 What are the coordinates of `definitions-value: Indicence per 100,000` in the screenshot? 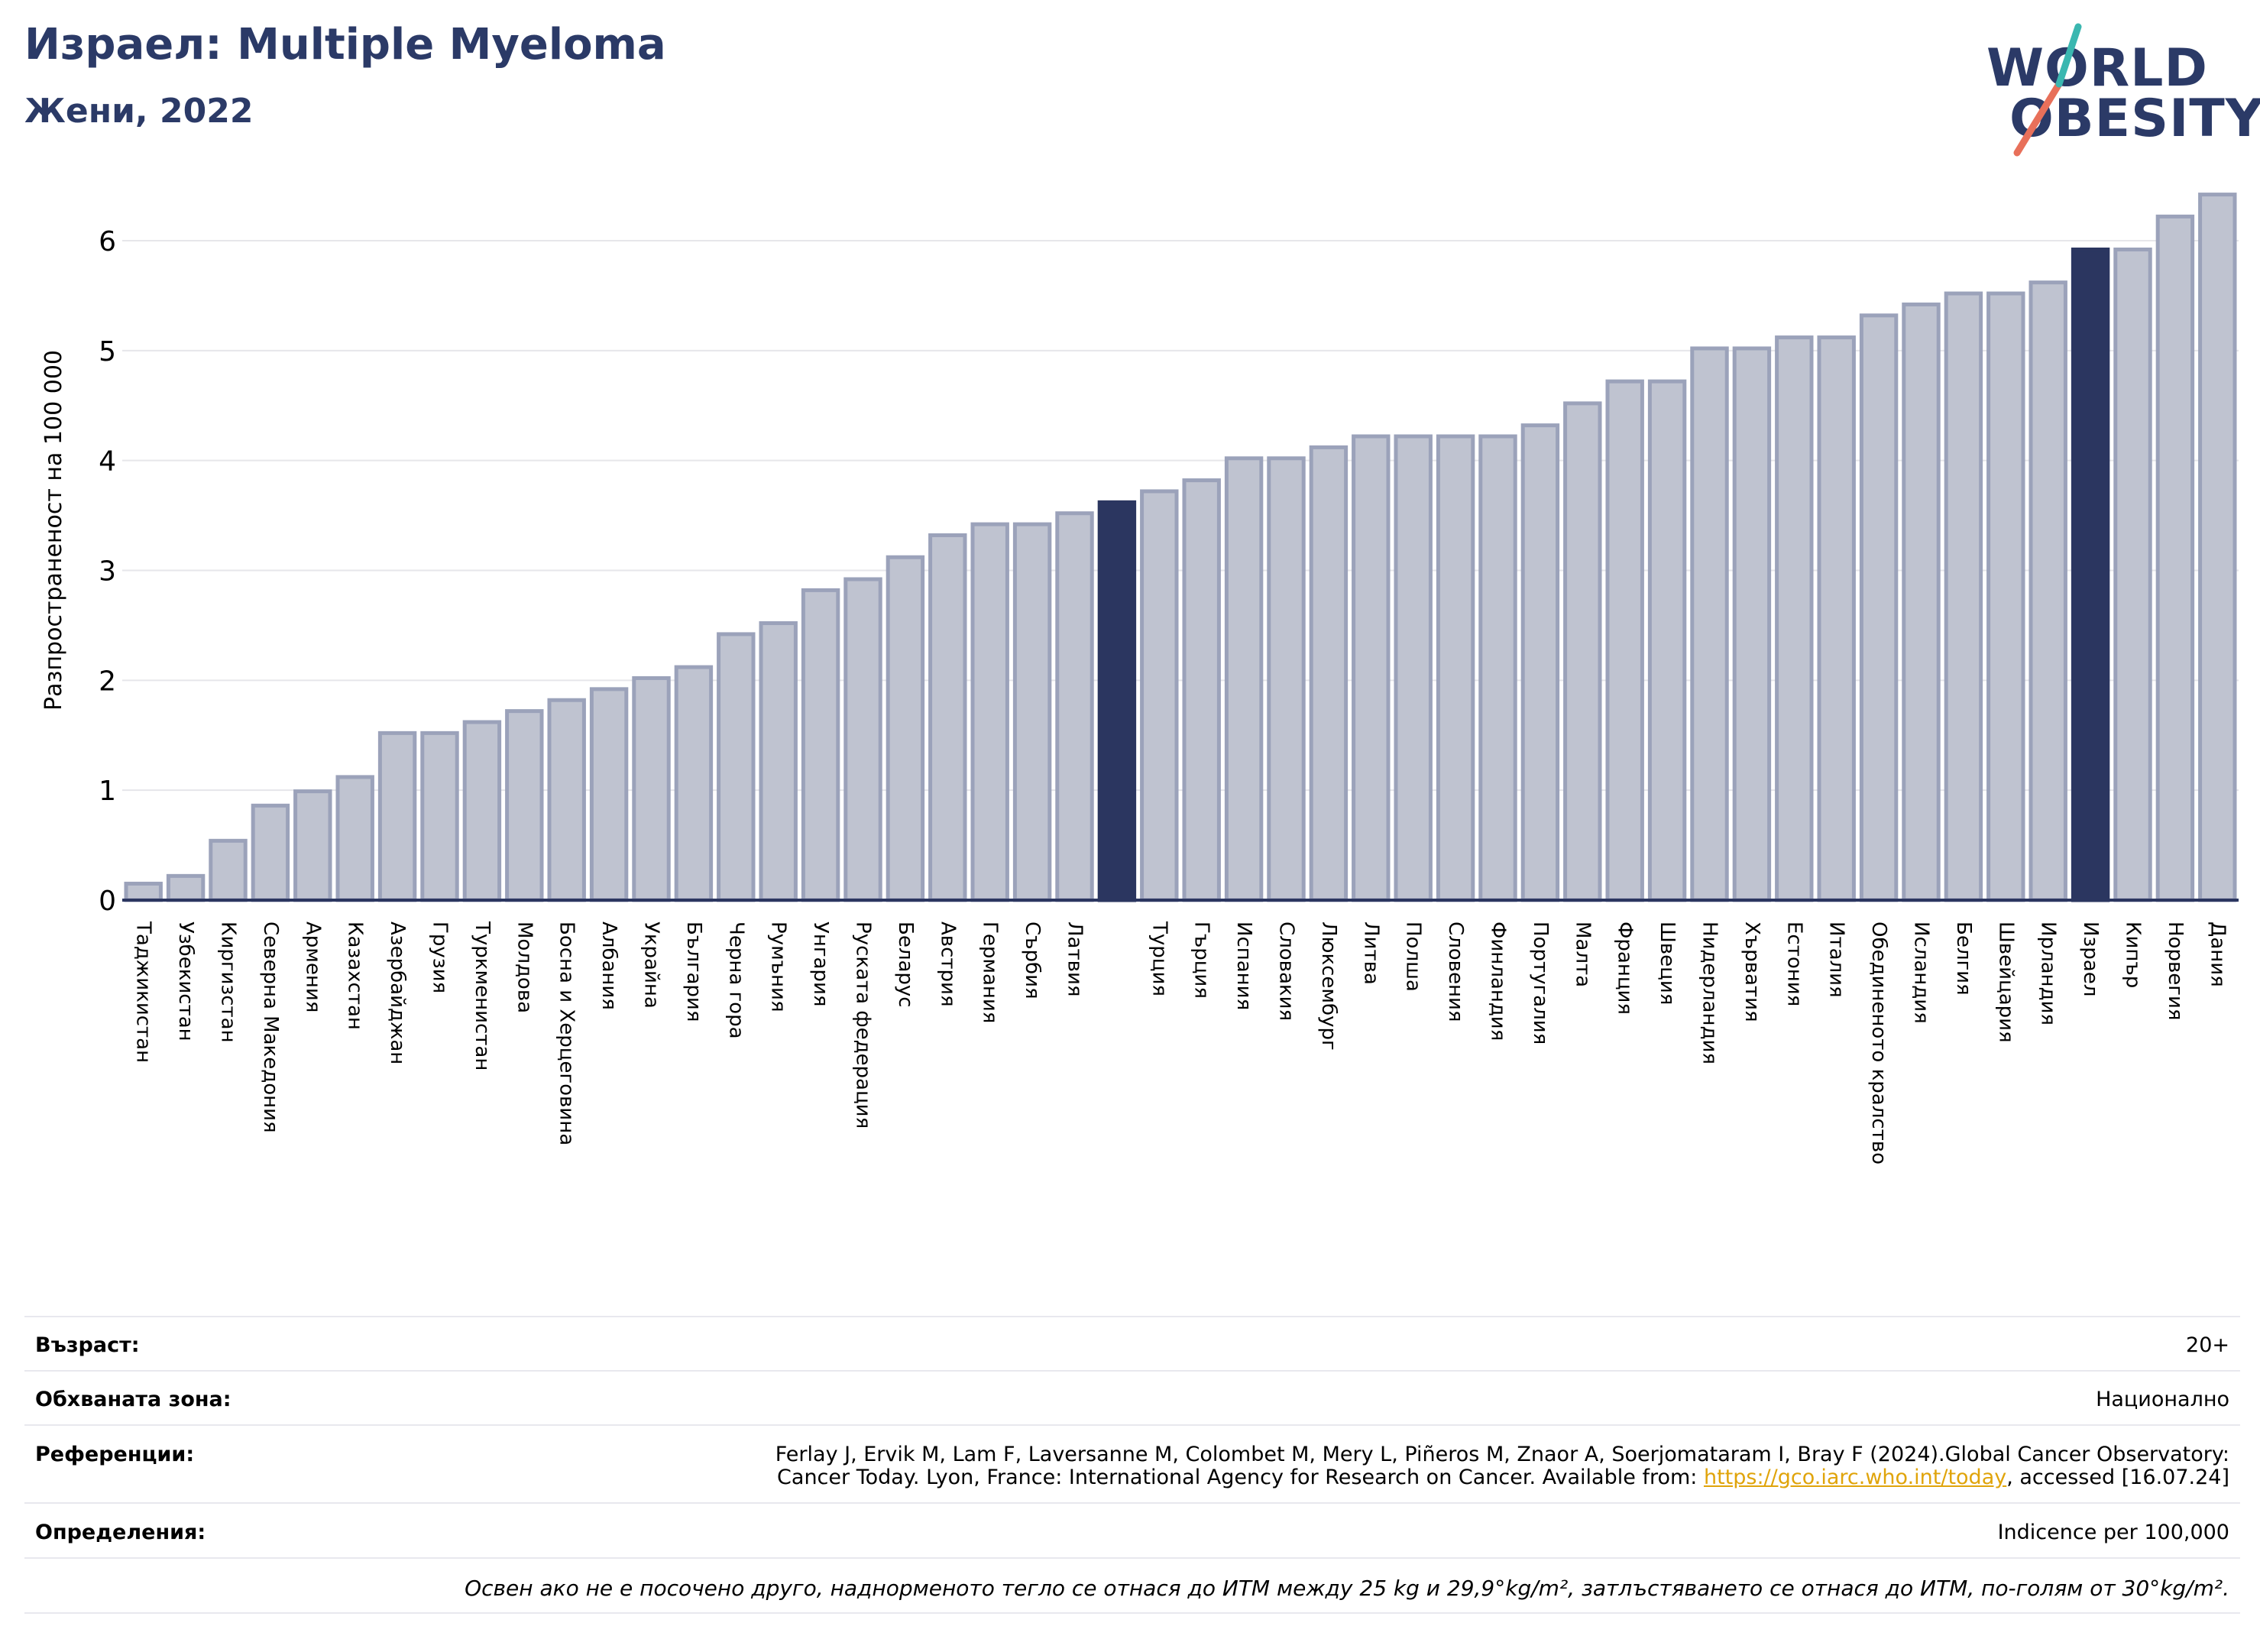 It's located at (2113, 1532).